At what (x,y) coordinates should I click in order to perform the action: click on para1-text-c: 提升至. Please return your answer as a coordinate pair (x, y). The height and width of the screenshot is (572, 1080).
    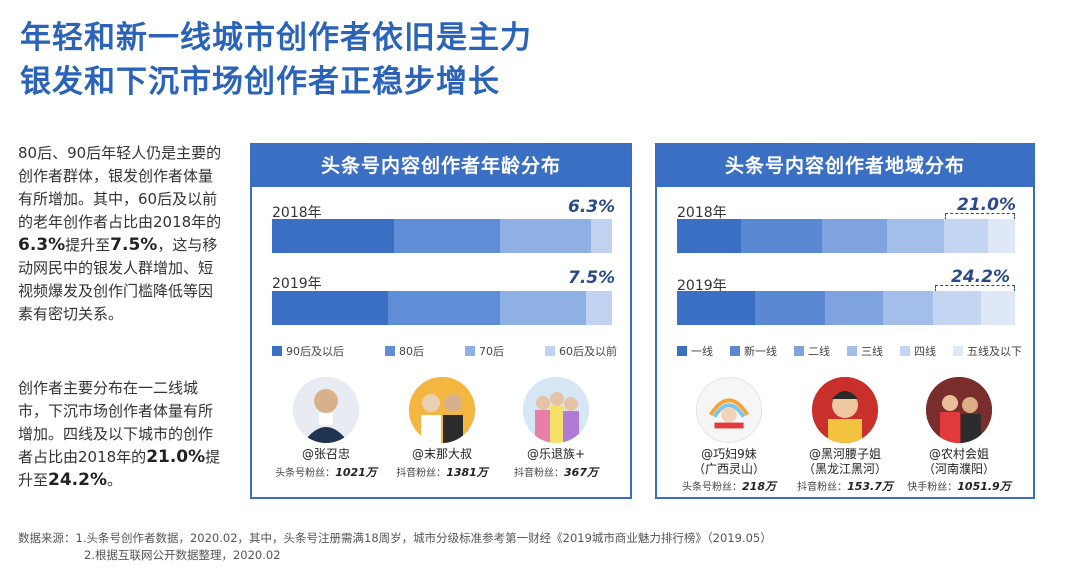
    Looking at the image, I should click on (88, 245).